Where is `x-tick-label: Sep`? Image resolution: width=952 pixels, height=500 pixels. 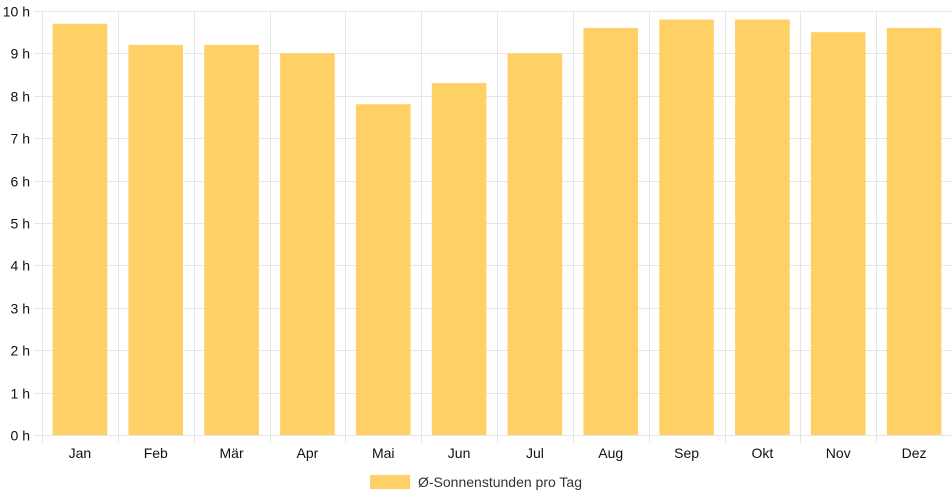 x-tick-label: Sep is located at coordinates (686, 453).